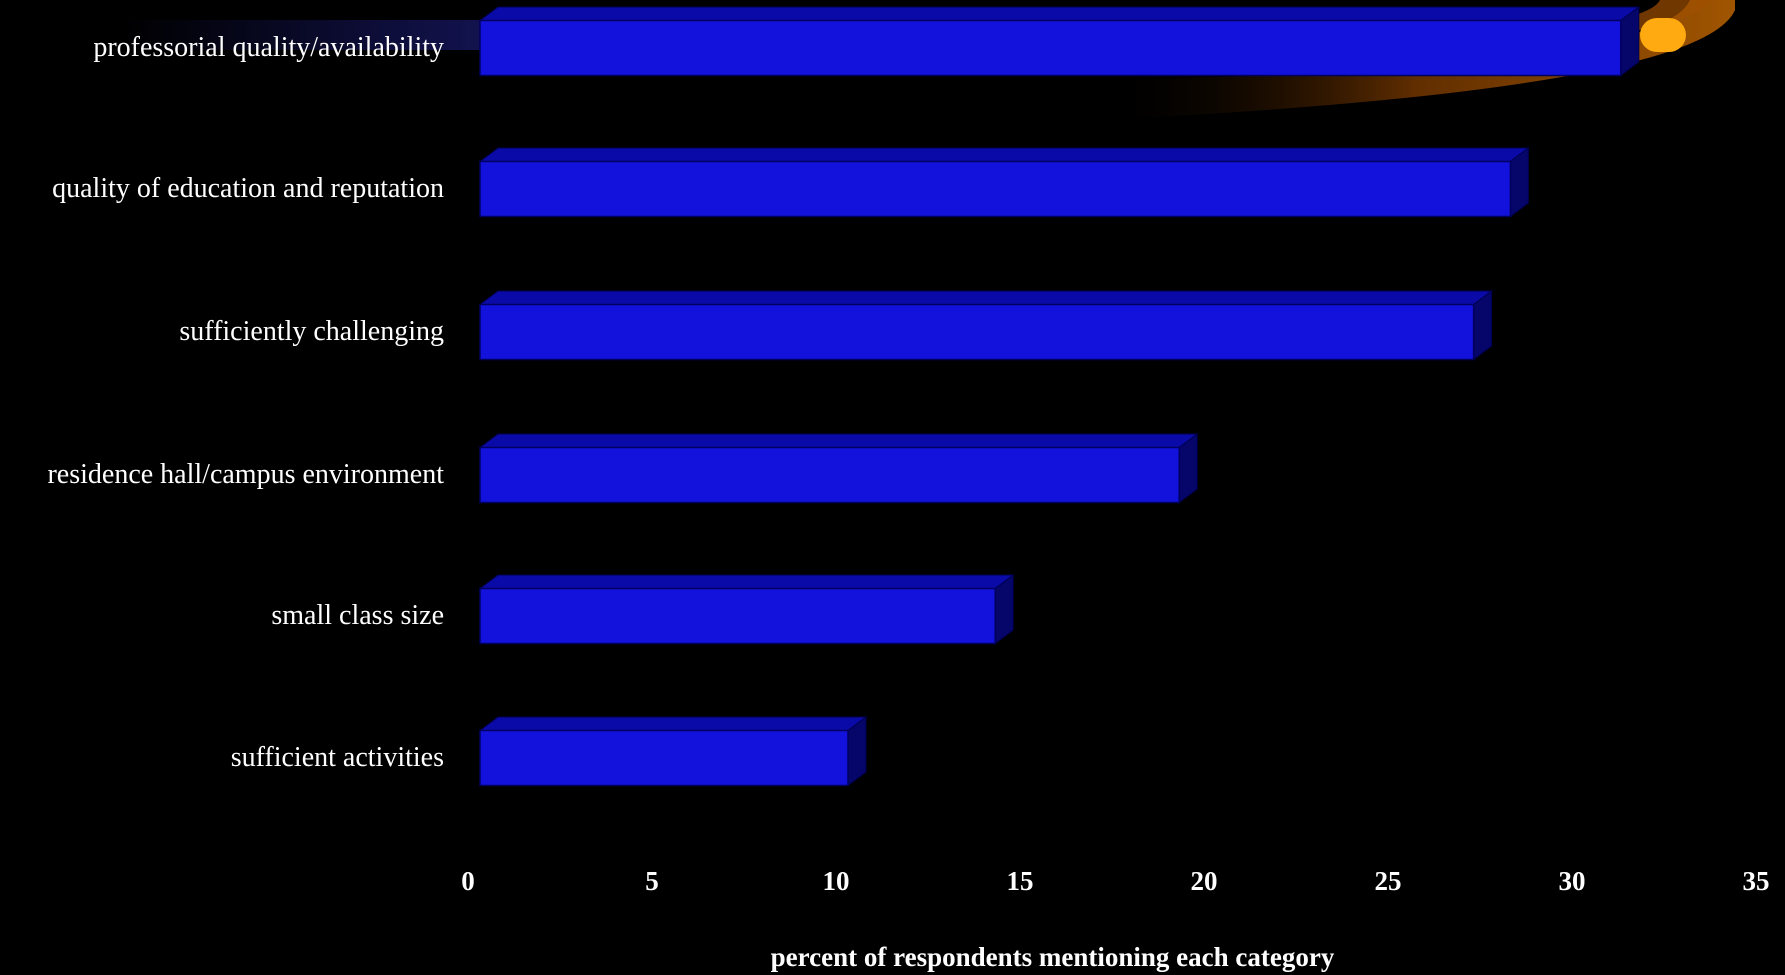 The image size is (1785, 975). What do you see at coordinates (311, 331) in the screenshot?
I see `category-label: sufficiently challenging` at bounding box center [311, 331].